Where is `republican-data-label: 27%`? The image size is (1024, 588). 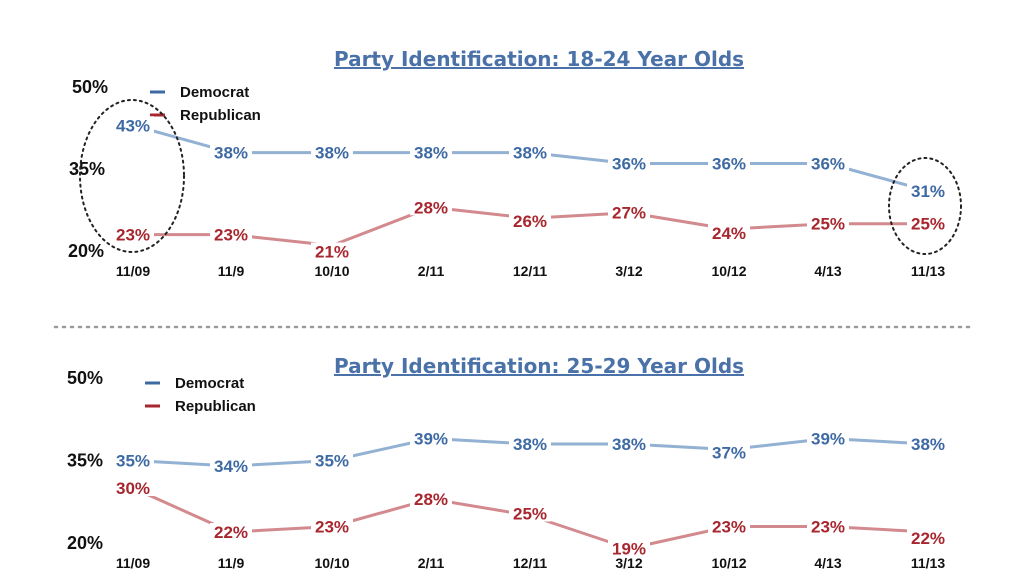
republican-data-label: 27% is located at coordinates (629, 213).